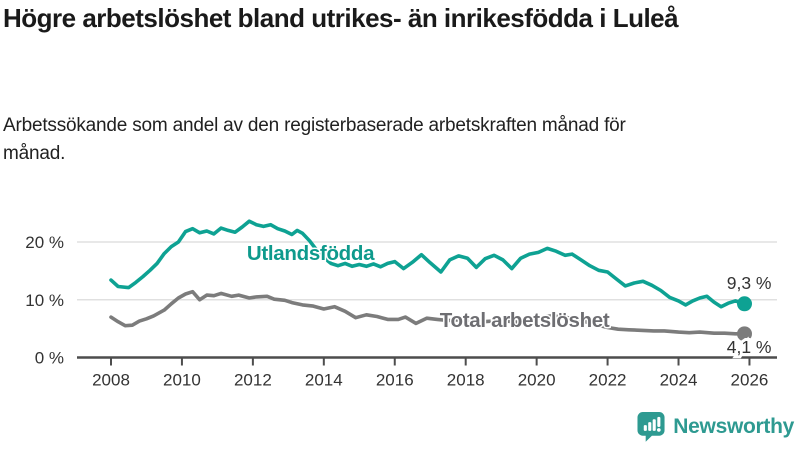 The height and width of the screenshot is (450, 800). I want to click on x-tick-label: 2022, so click(608, 380).